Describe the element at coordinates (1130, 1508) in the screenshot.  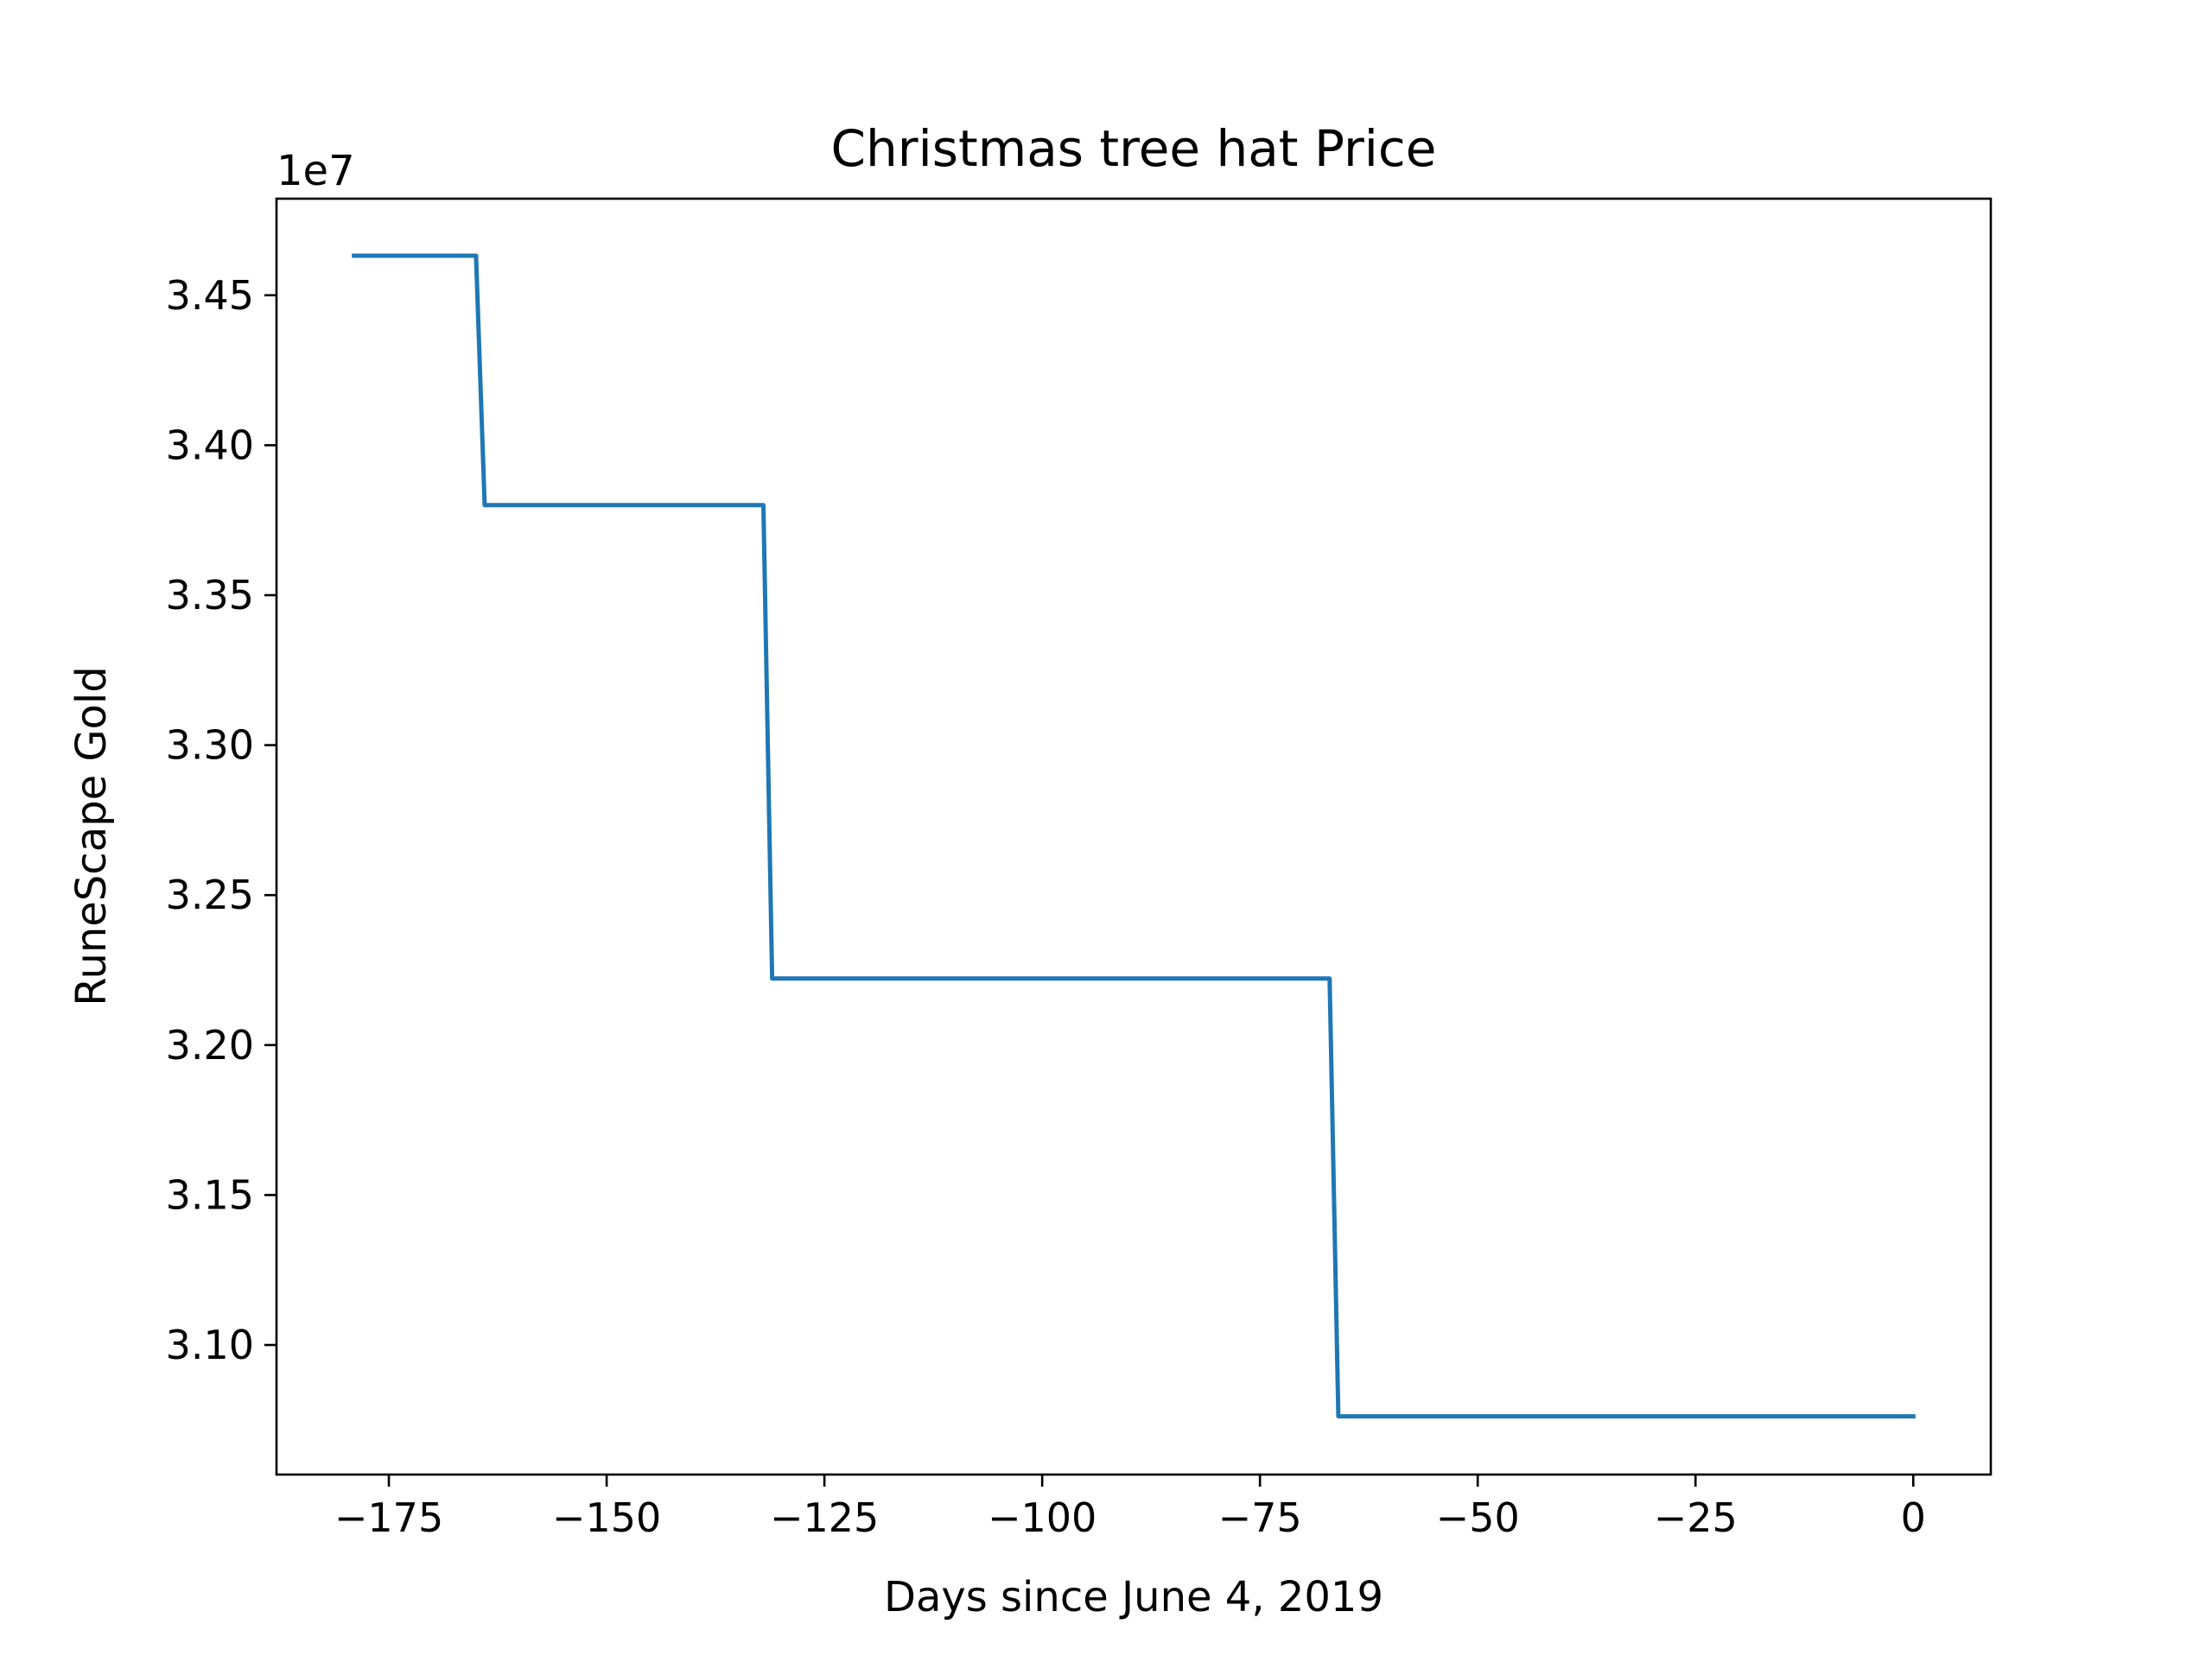
I see `x-axis-ticks: −175 −150 −125 −100 −75 −50 −25 0` at that location.